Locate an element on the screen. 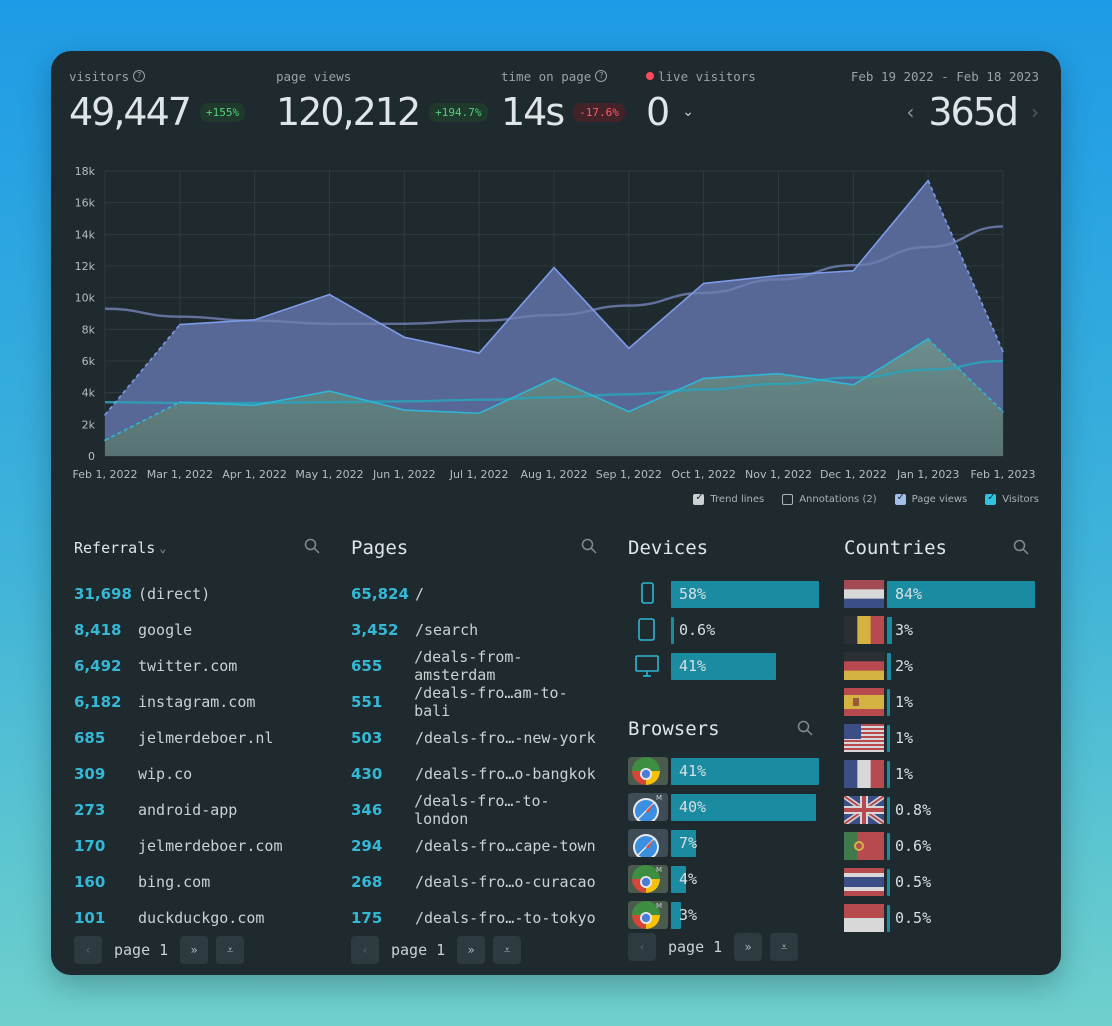  svg-text: M is located at coordinates (659, 906).